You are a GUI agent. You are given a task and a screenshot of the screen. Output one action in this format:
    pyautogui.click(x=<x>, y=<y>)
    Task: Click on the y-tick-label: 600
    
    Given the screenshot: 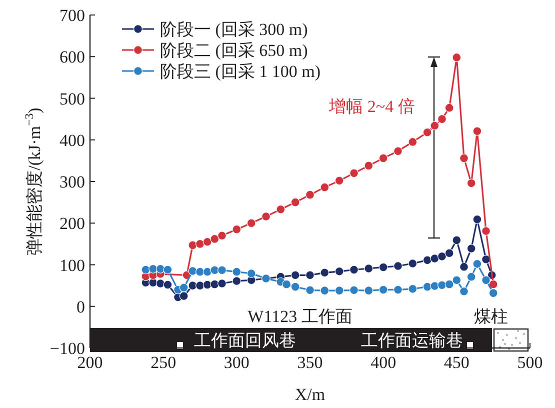 What is the action you would take?
    pyautogui.click(x=72, y=57)
    